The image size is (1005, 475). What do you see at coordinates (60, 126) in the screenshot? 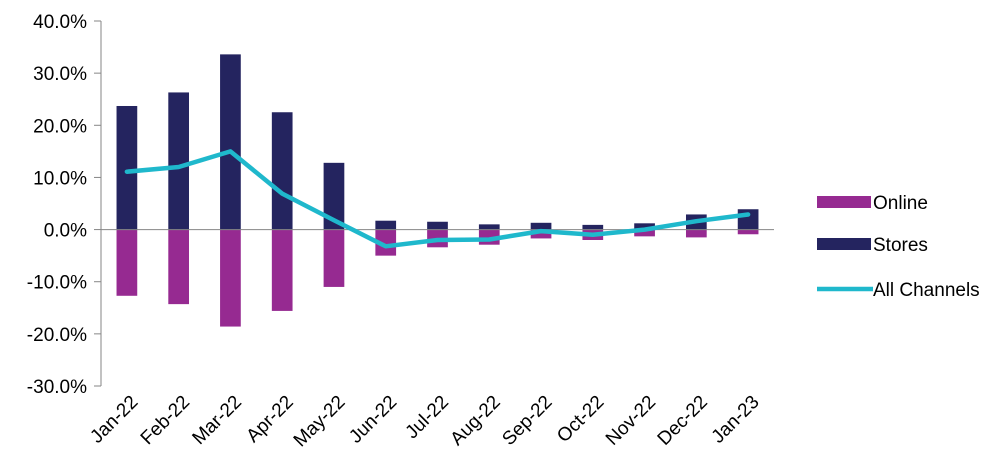
I see `y-tick-label: 20.0%` at bounding box center [60, 126].